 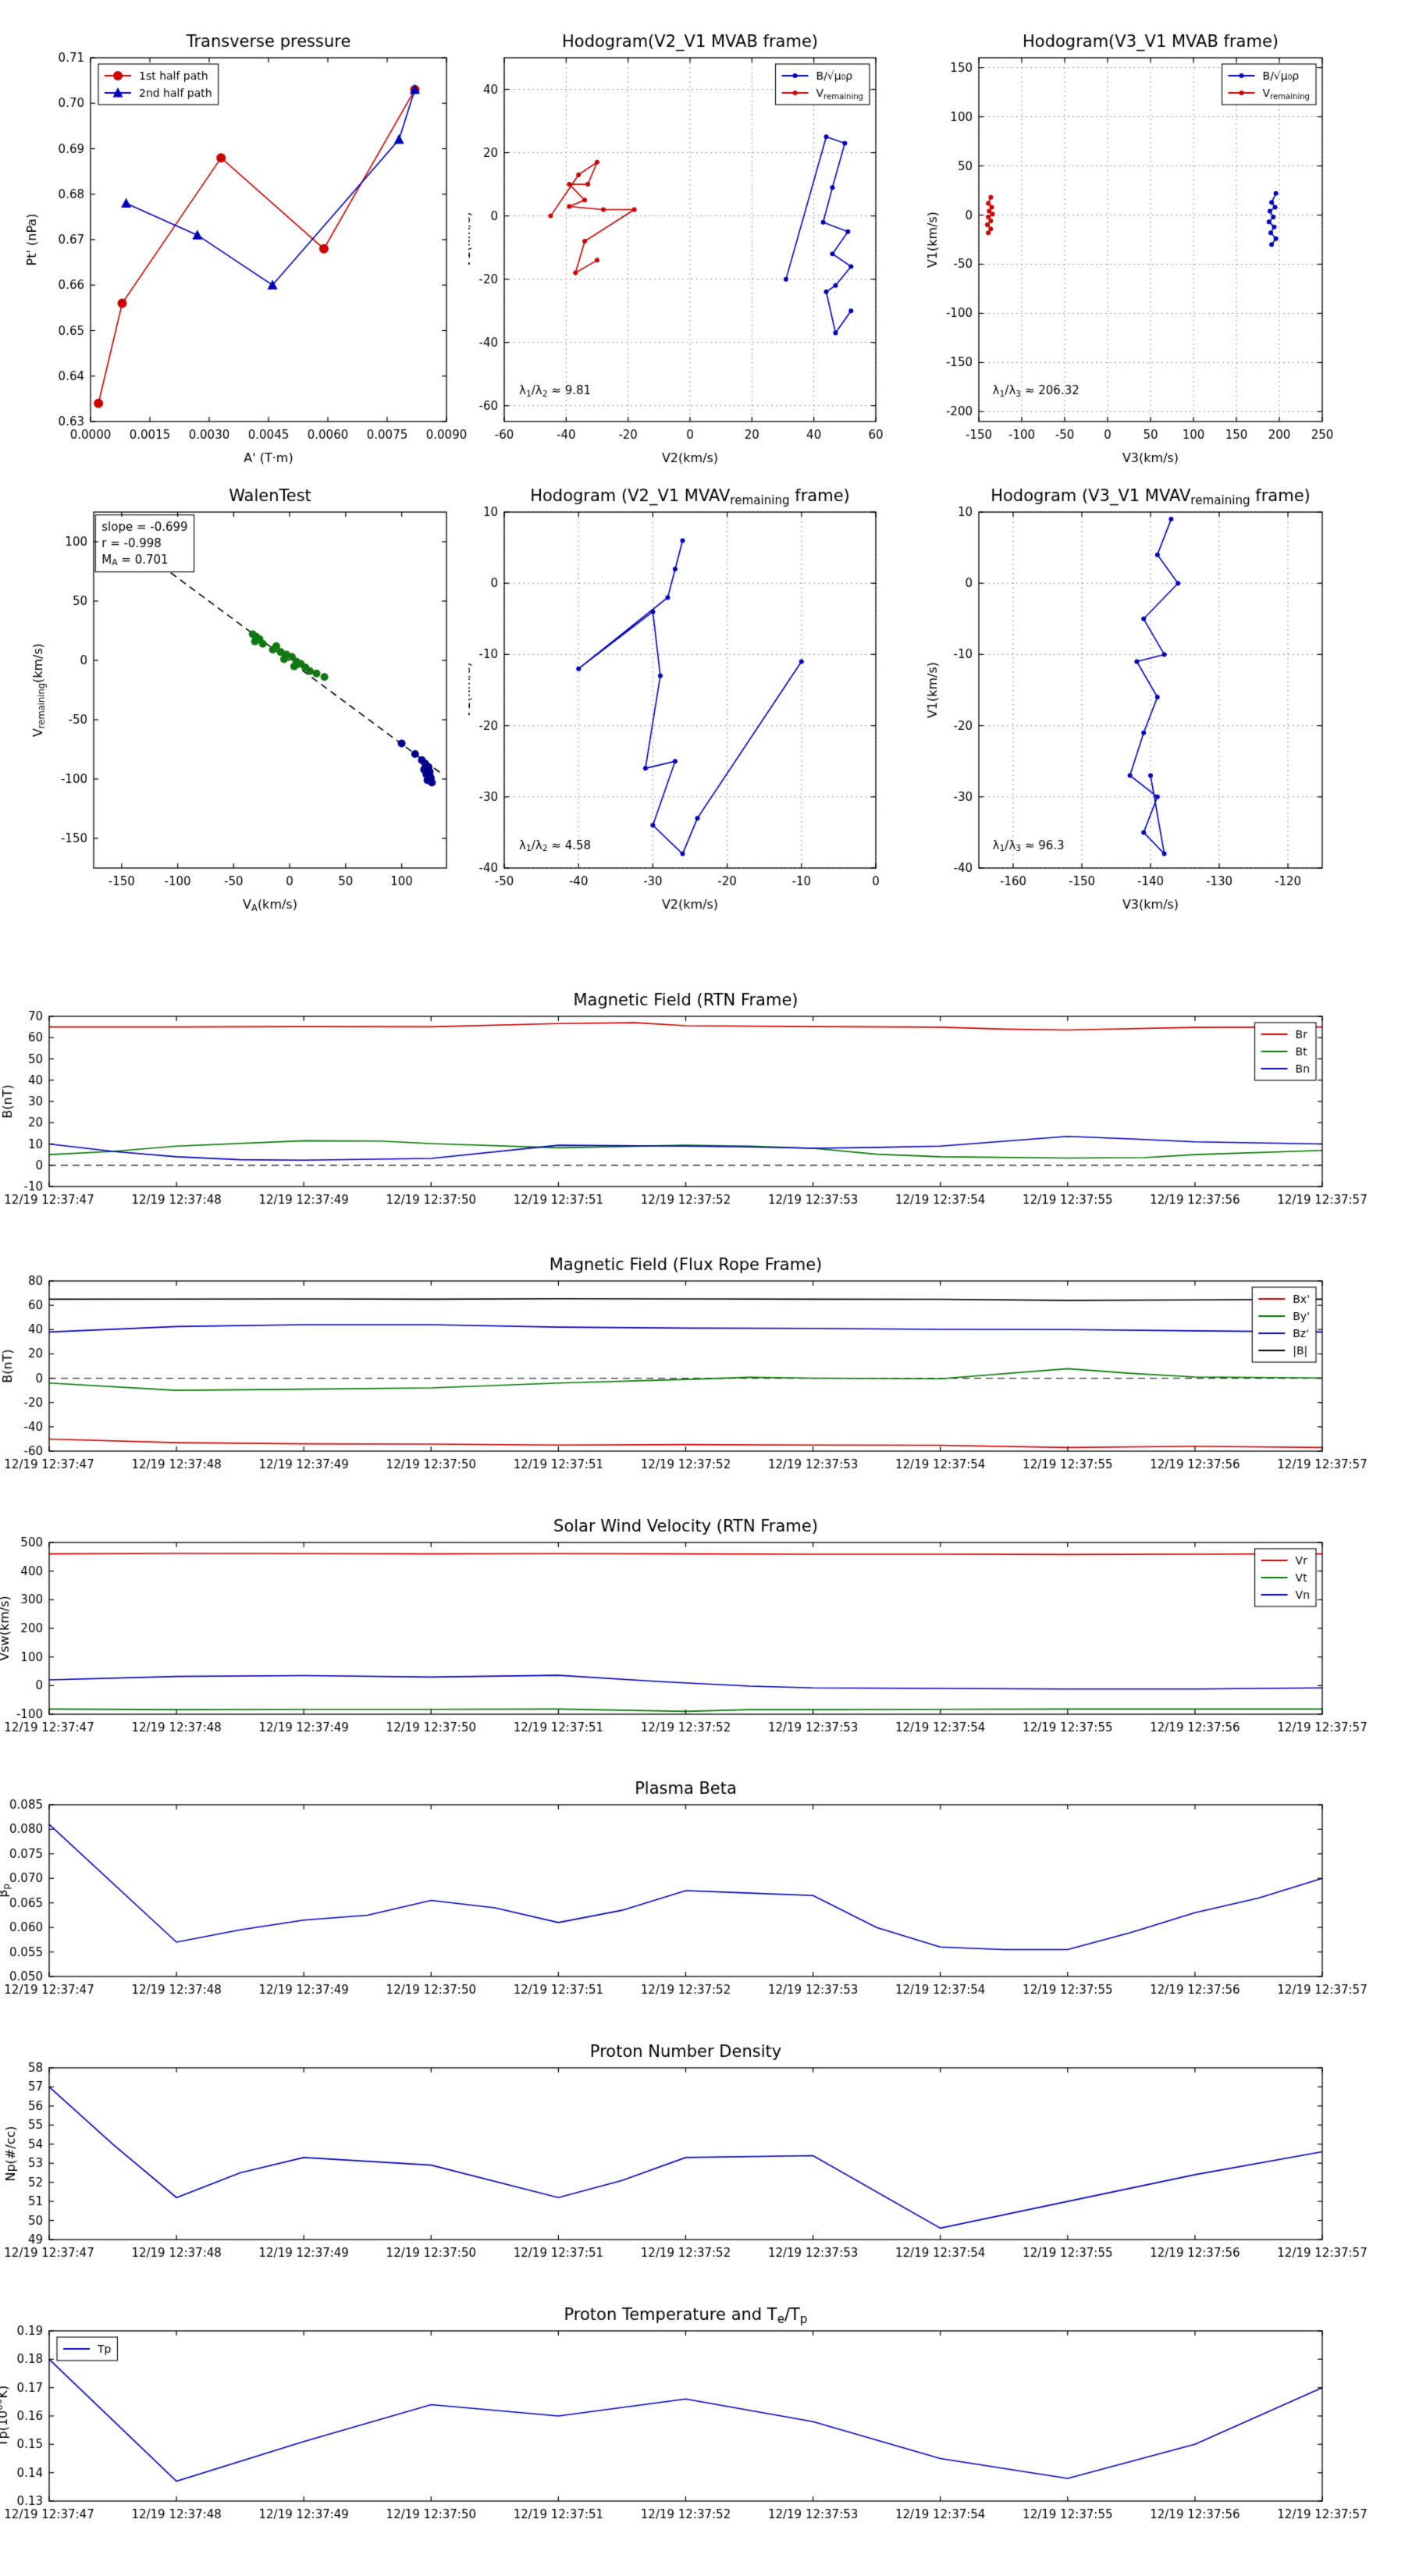 I want to click on chart-hodogram-v3v1-mvab, so click(x=1155, y=244).